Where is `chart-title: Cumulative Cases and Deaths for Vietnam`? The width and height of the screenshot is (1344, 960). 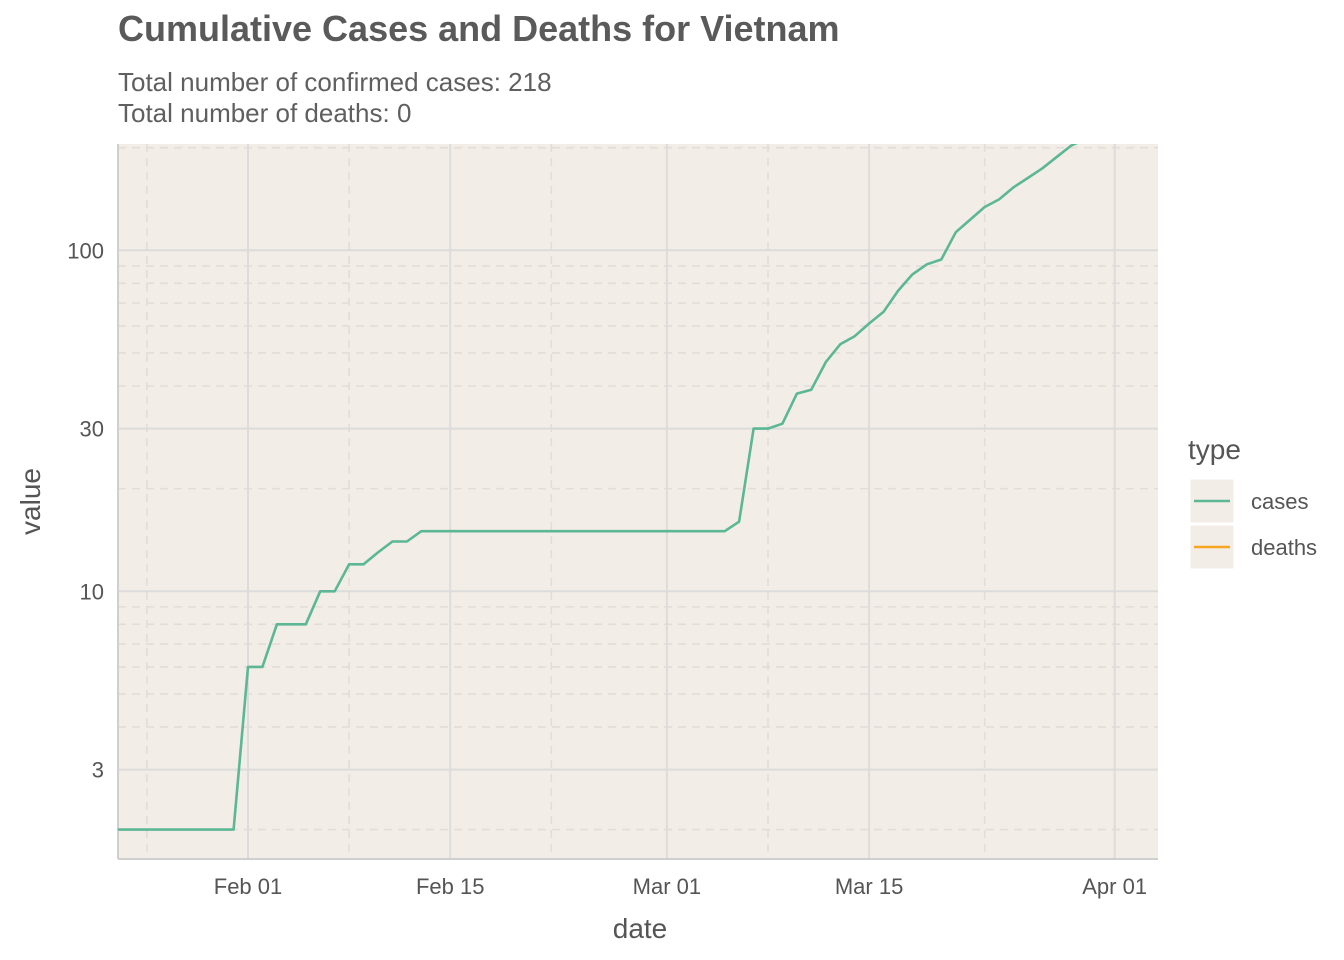
chart-title: Cumulative Cases and Deaths for Vietnam is located at coordinates (479, 28).